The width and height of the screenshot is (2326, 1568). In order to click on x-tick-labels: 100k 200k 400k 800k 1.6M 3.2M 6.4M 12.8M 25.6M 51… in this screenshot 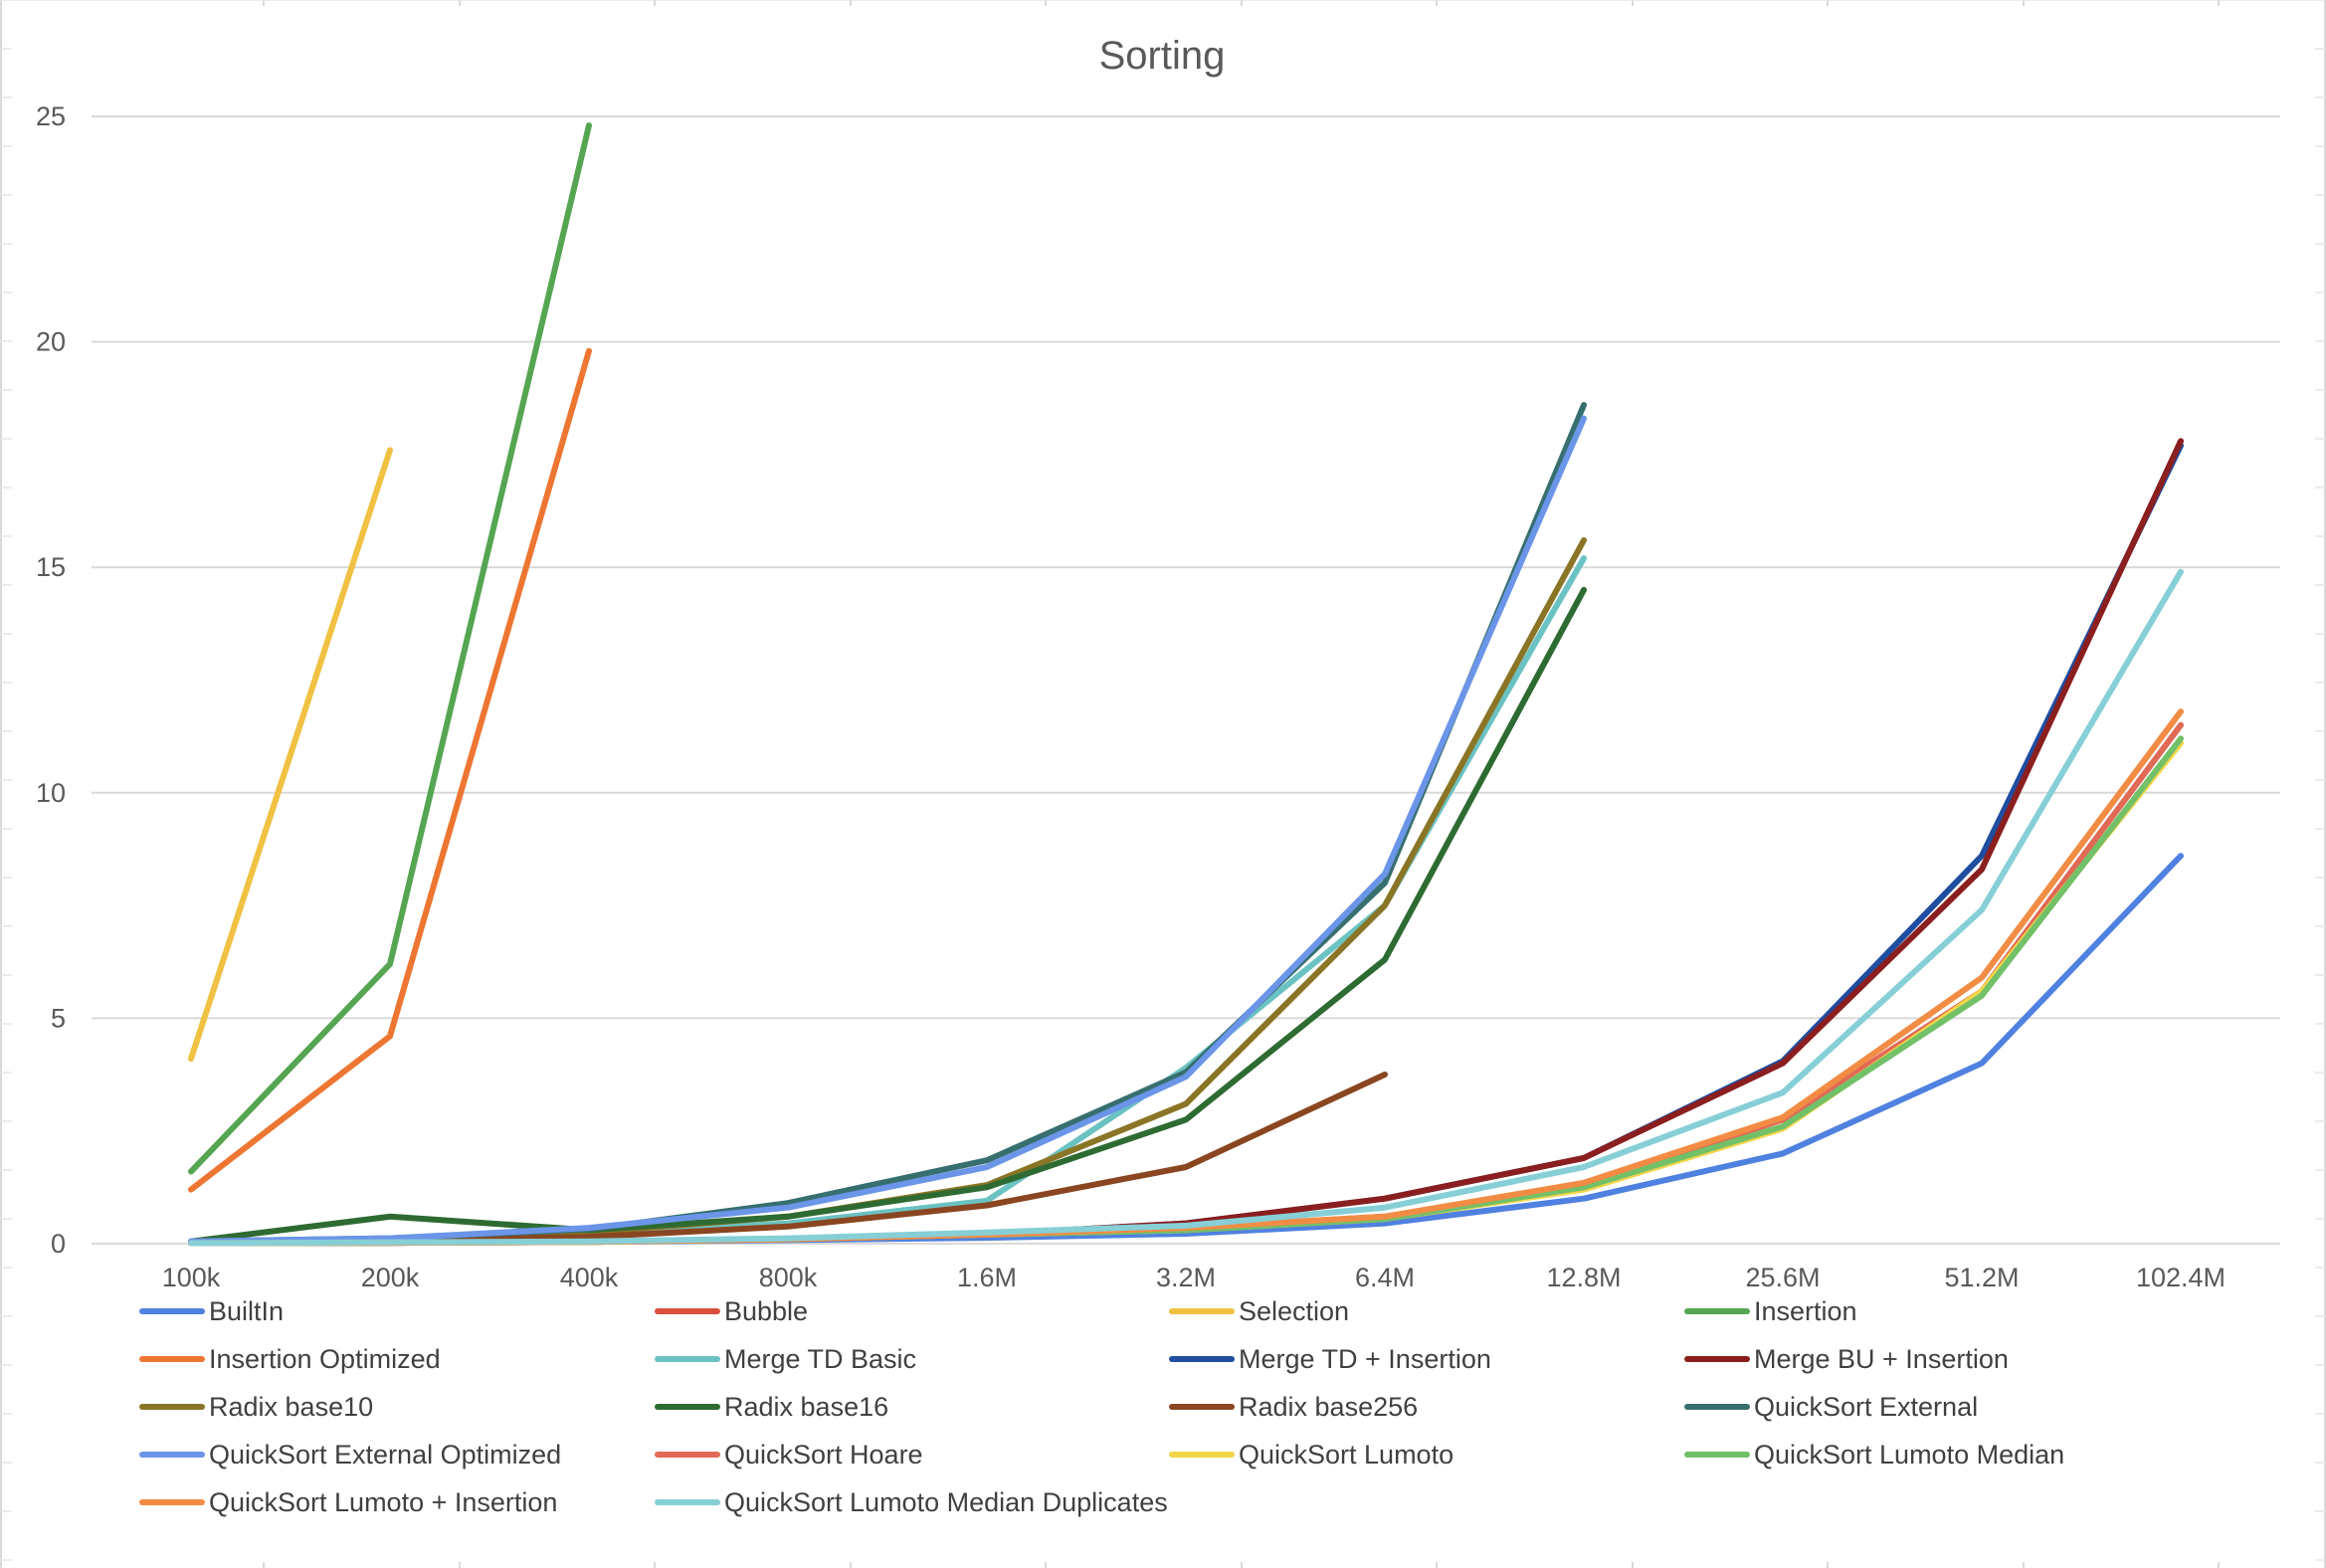, I will do `click(1194, 1277)`.